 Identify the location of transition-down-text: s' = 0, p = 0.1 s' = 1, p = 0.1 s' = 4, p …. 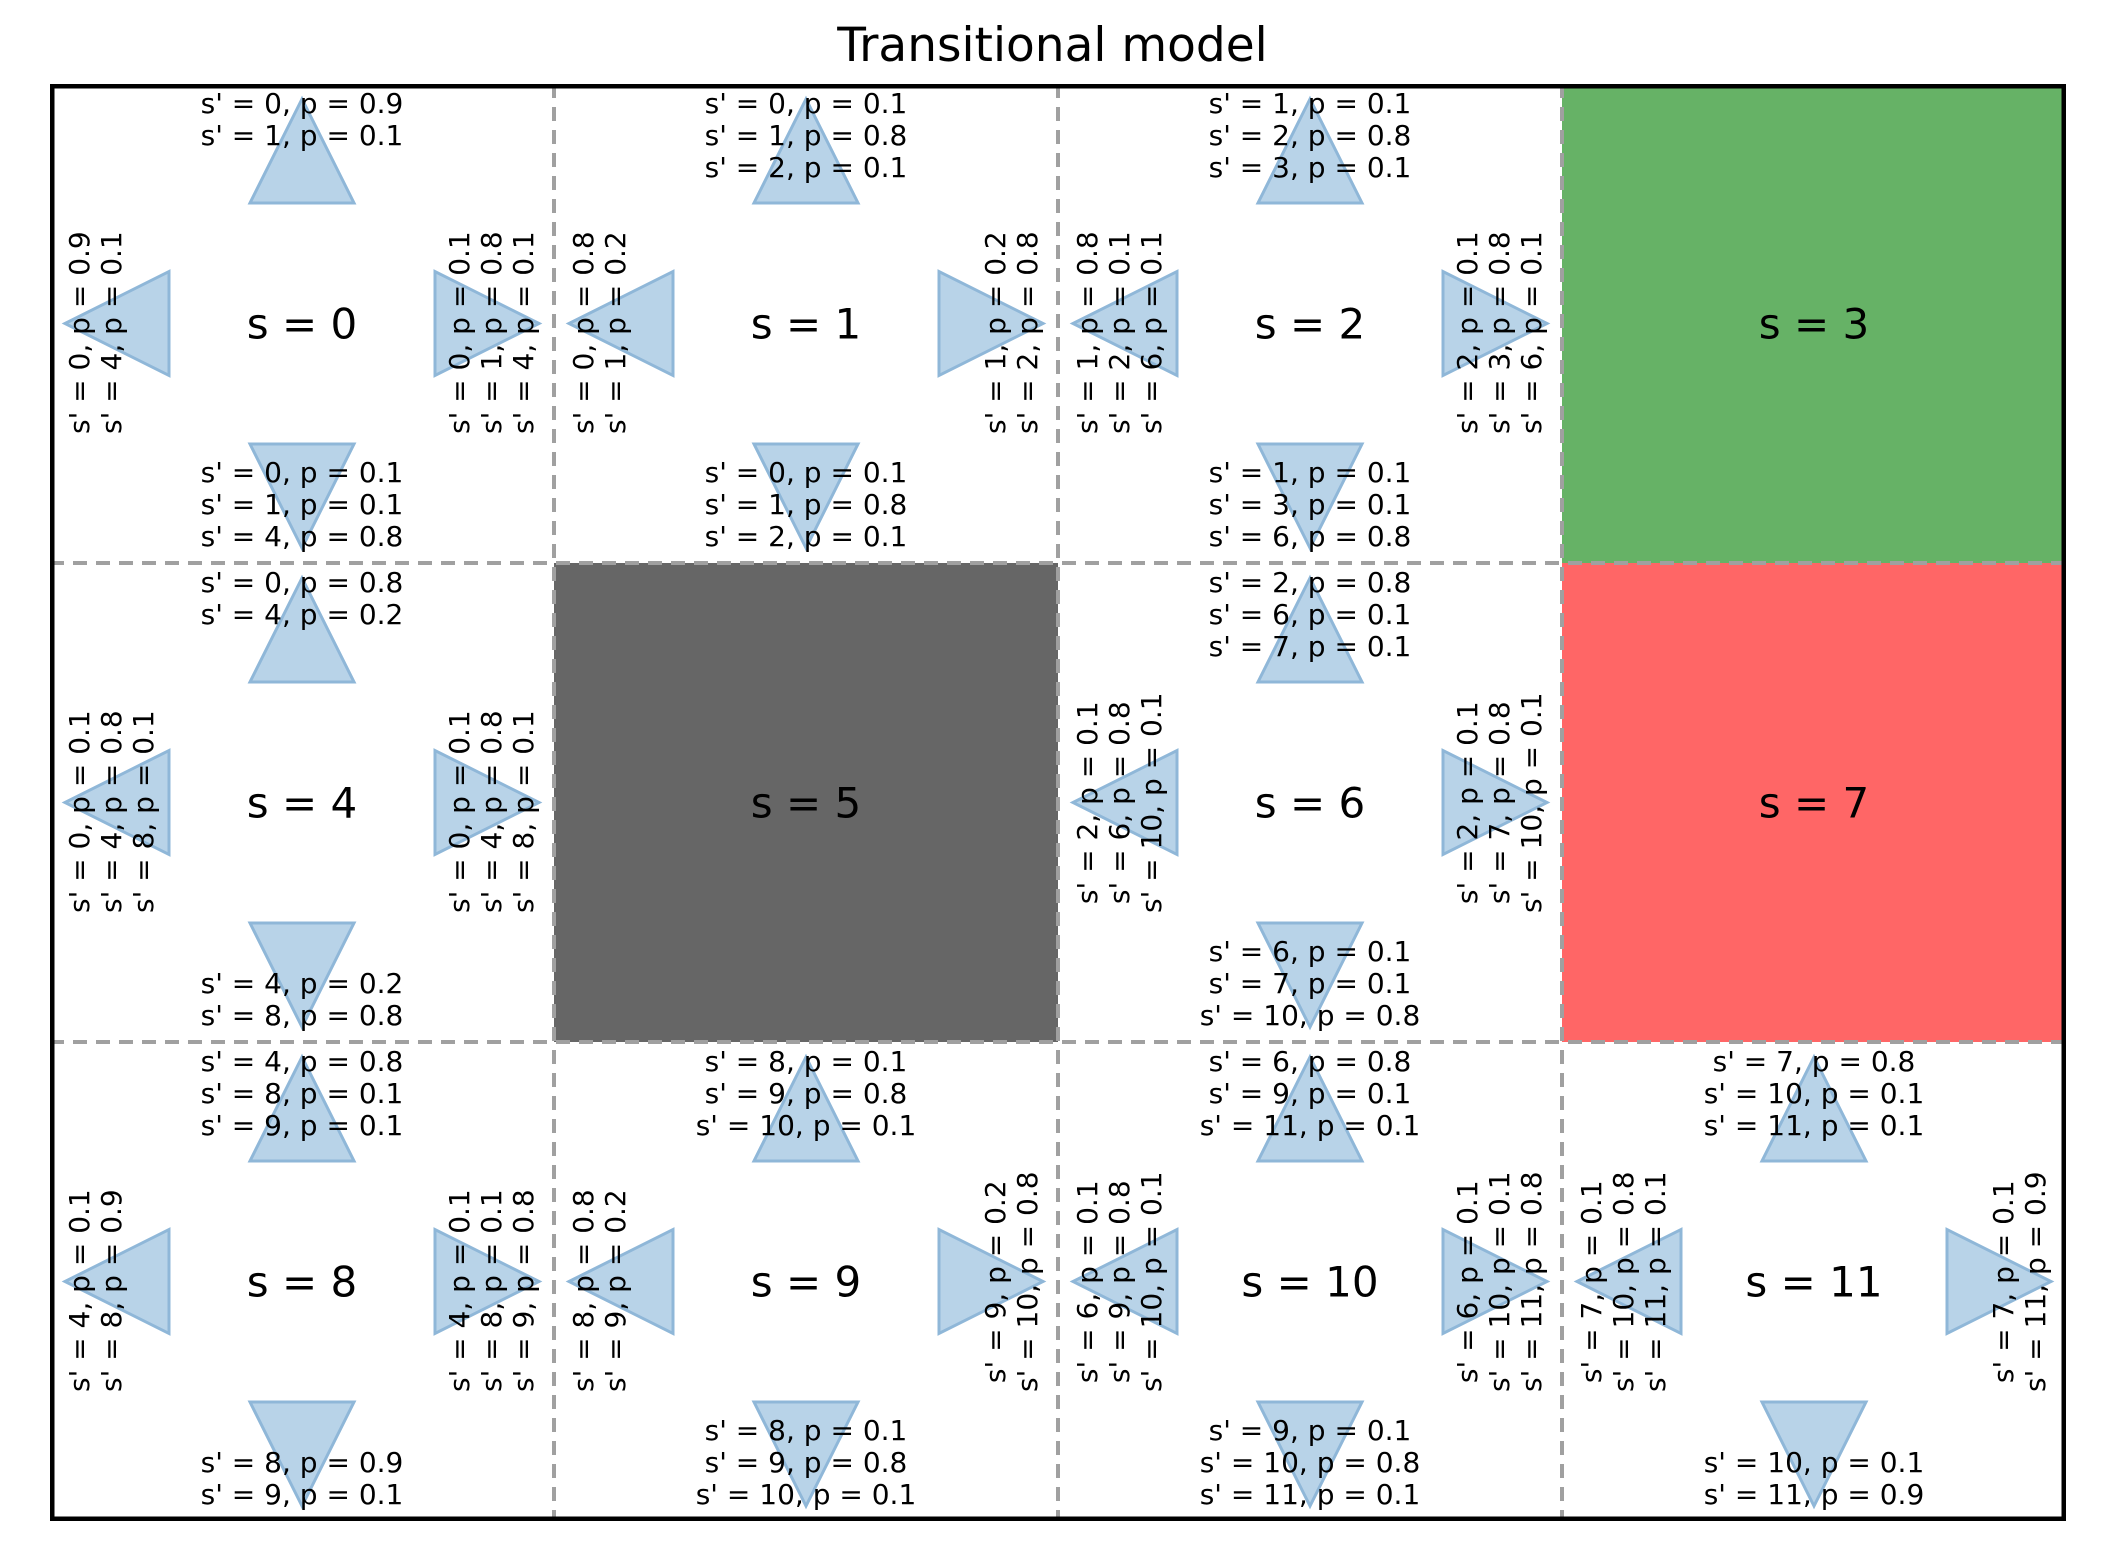
(302, 505).